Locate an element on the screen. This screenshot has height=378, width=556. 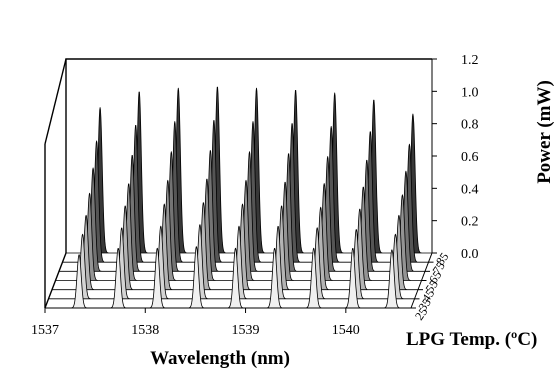
y-tick-label: 0.8 is located at coordinates (470, 125).